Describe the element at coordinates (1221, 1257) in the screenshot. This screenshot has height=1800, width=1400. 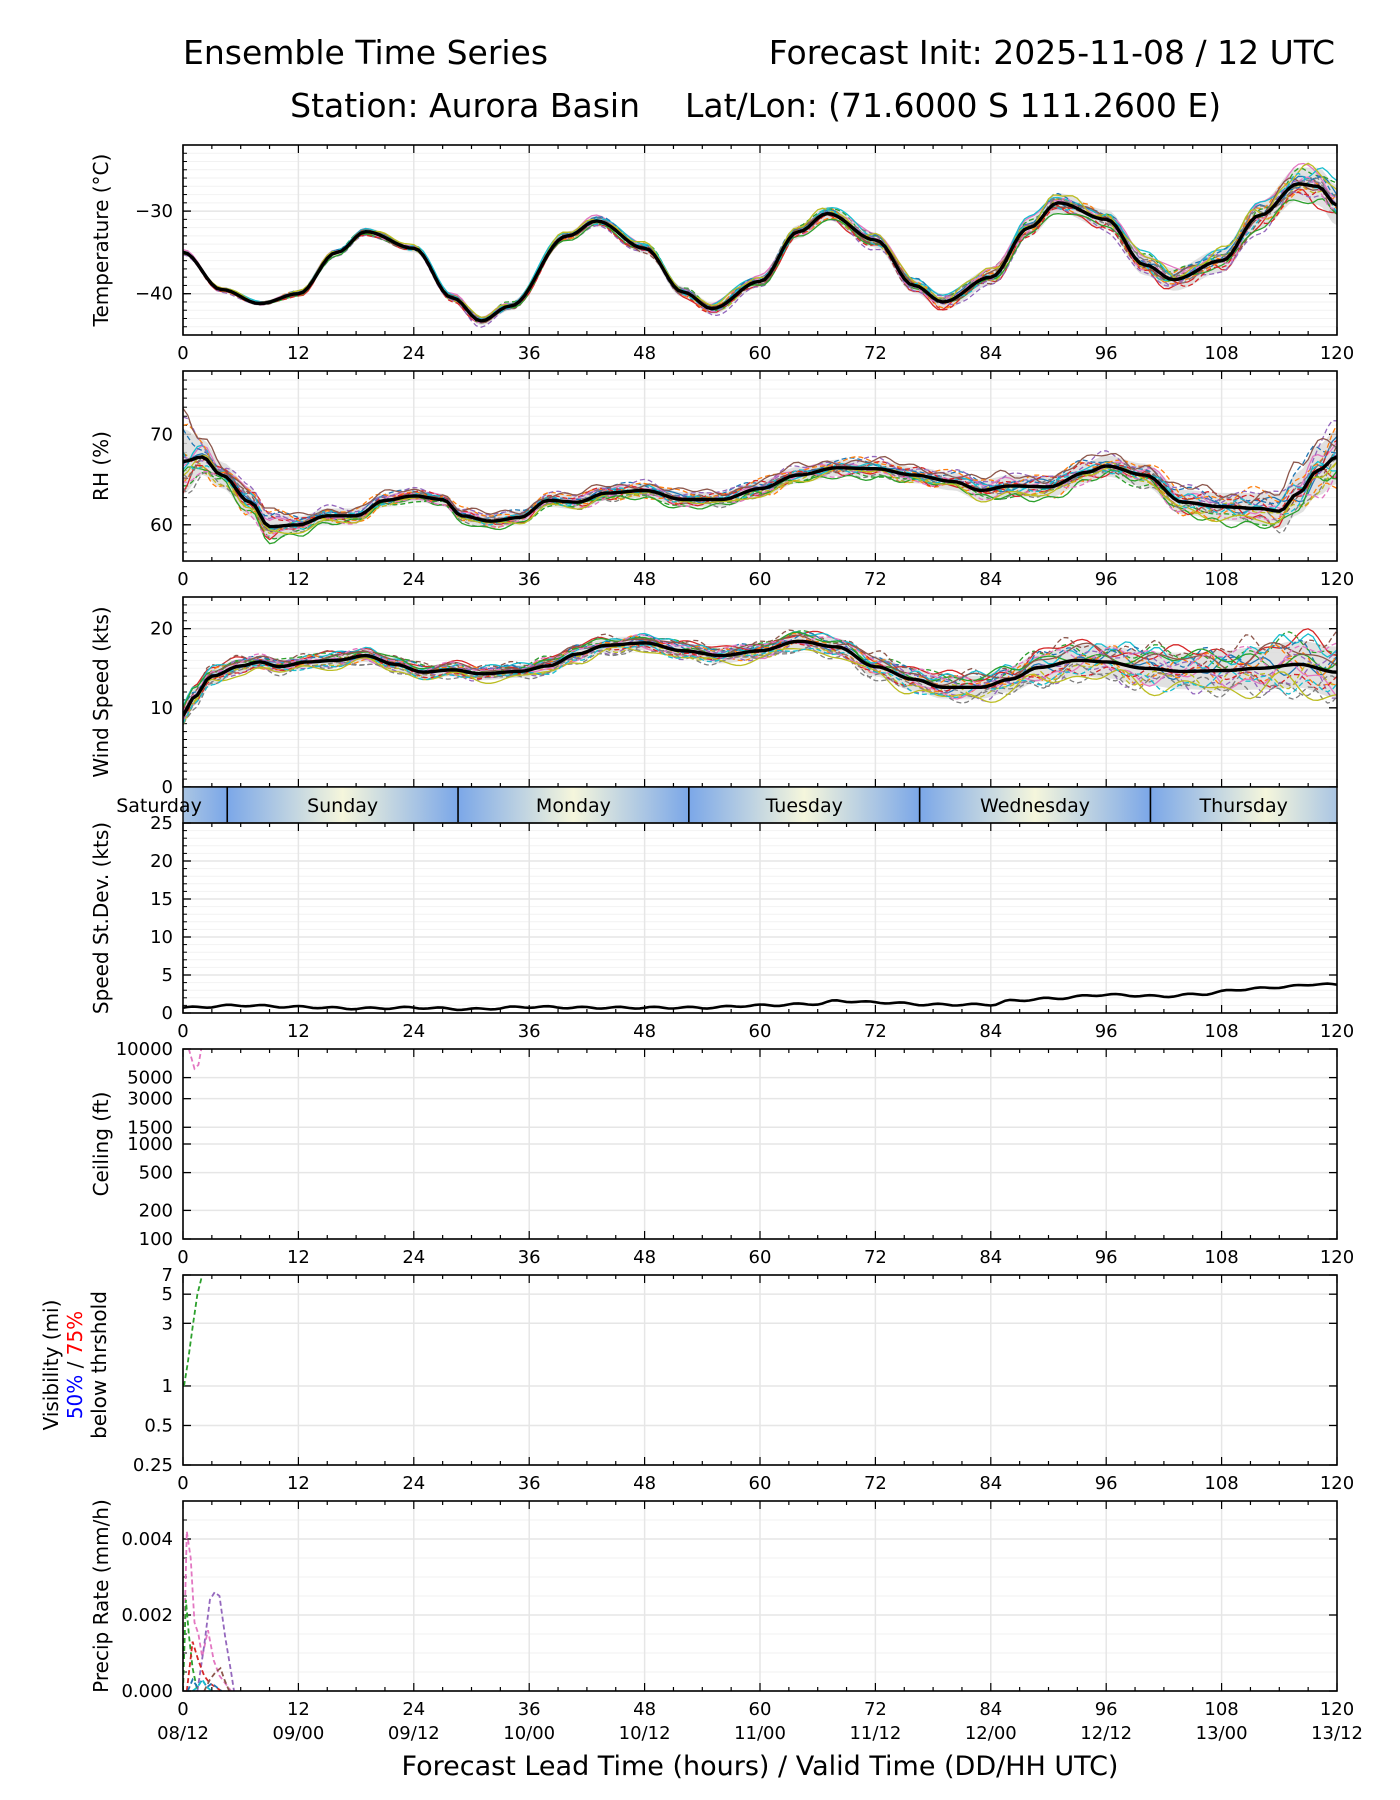
I see `ceiling-xtick-label: 108` at that location.